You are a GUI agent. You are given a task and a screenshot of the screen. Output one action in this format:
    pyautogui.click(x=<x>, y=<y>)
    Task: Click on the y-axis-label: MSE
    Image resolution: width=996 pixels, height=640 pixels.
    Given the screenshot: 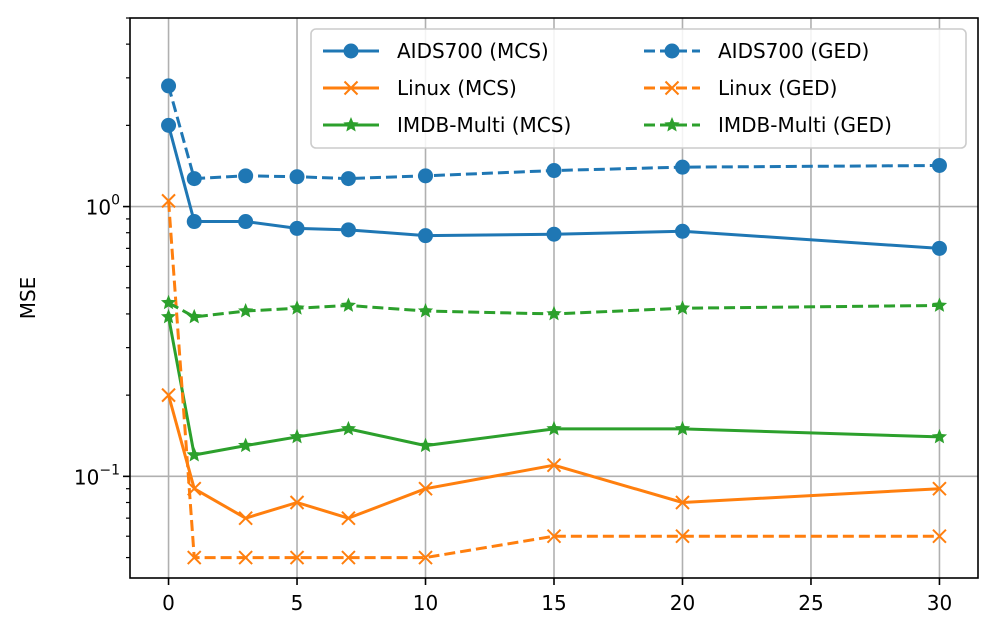 What is the action you would take?
    pyautogui.click(x=28, y=298)
    